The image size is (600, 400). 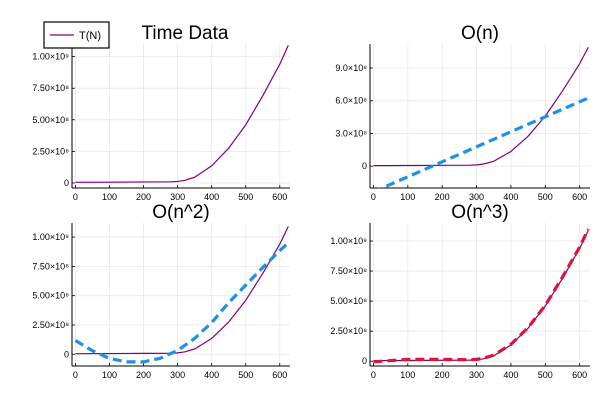 I want to click on y-tick-label: 6.0×10⁸, so click(x=351, y=101).